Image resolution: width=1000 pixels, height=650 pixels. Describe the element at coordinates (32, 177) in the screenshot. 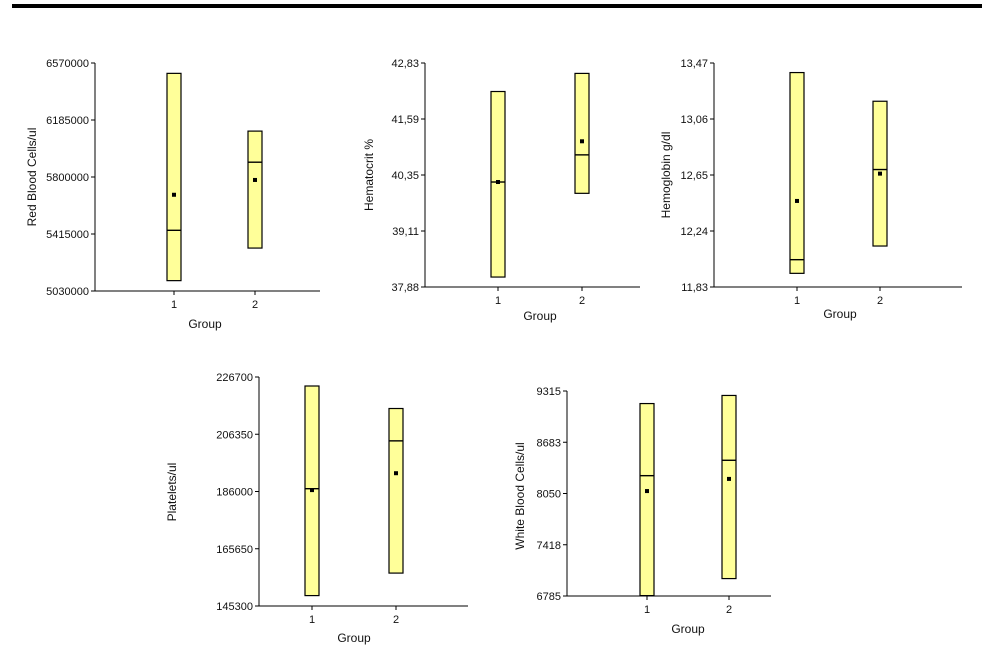

I see `y-axis-title: Red Blood Cells/ul` at that location.